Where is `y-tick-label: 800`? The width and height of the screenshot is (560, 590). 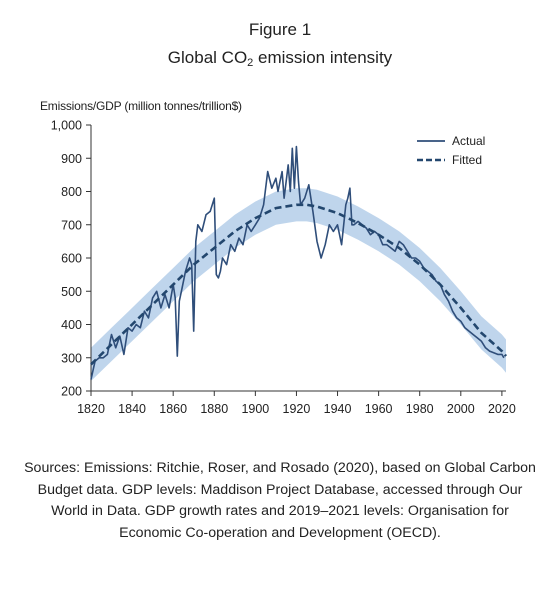
y-tick-label: 800 is located at coordinates (71, 192).